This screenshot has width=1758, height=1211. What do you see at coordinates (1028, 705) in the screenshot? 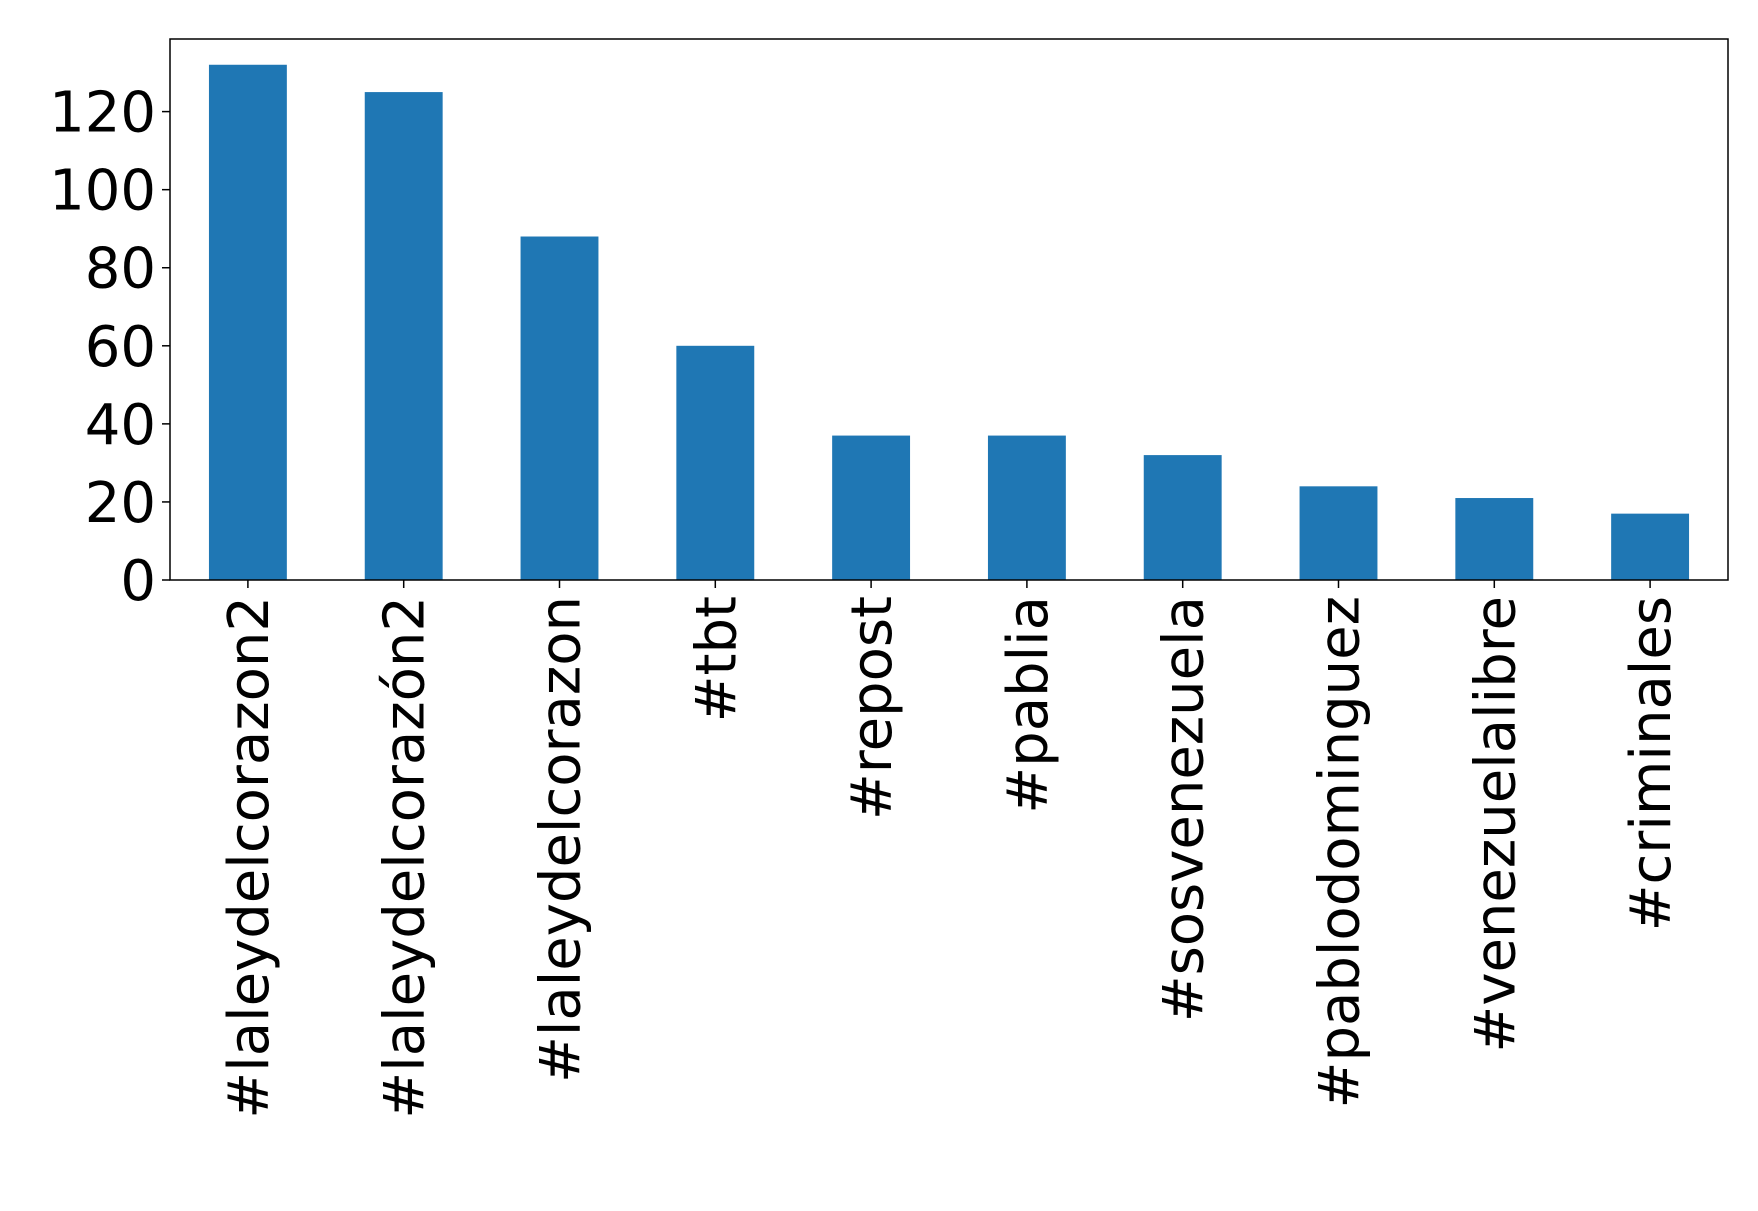
I see `x-tick-label: #pablia` at bounding box center [1028, 705].